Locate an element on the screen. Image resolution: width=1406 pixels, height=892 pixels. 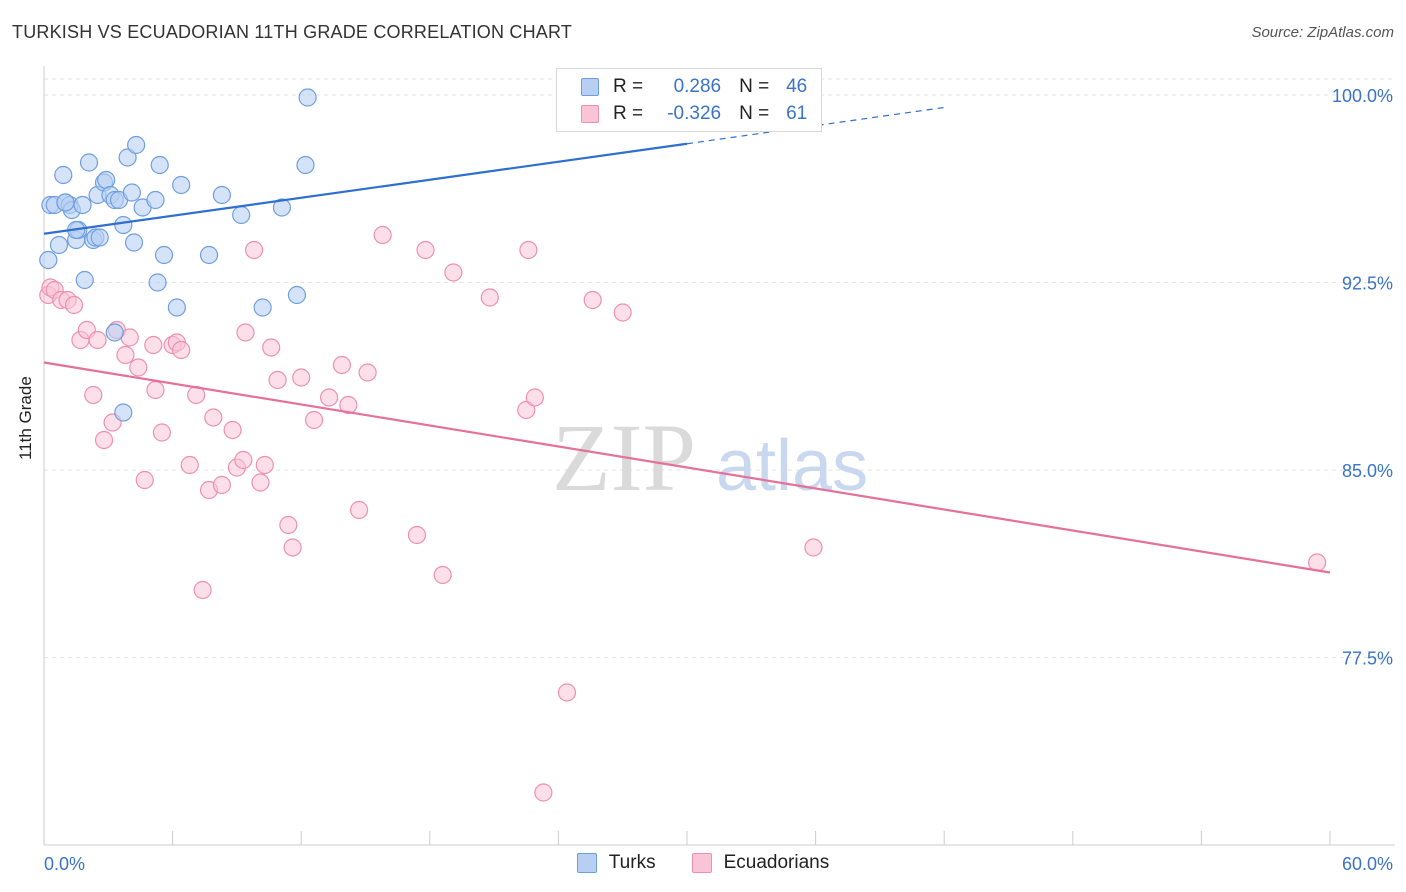
legend-row-ecuadorians: R = -0.326 N = 61 is located at coordinates (694, 114).